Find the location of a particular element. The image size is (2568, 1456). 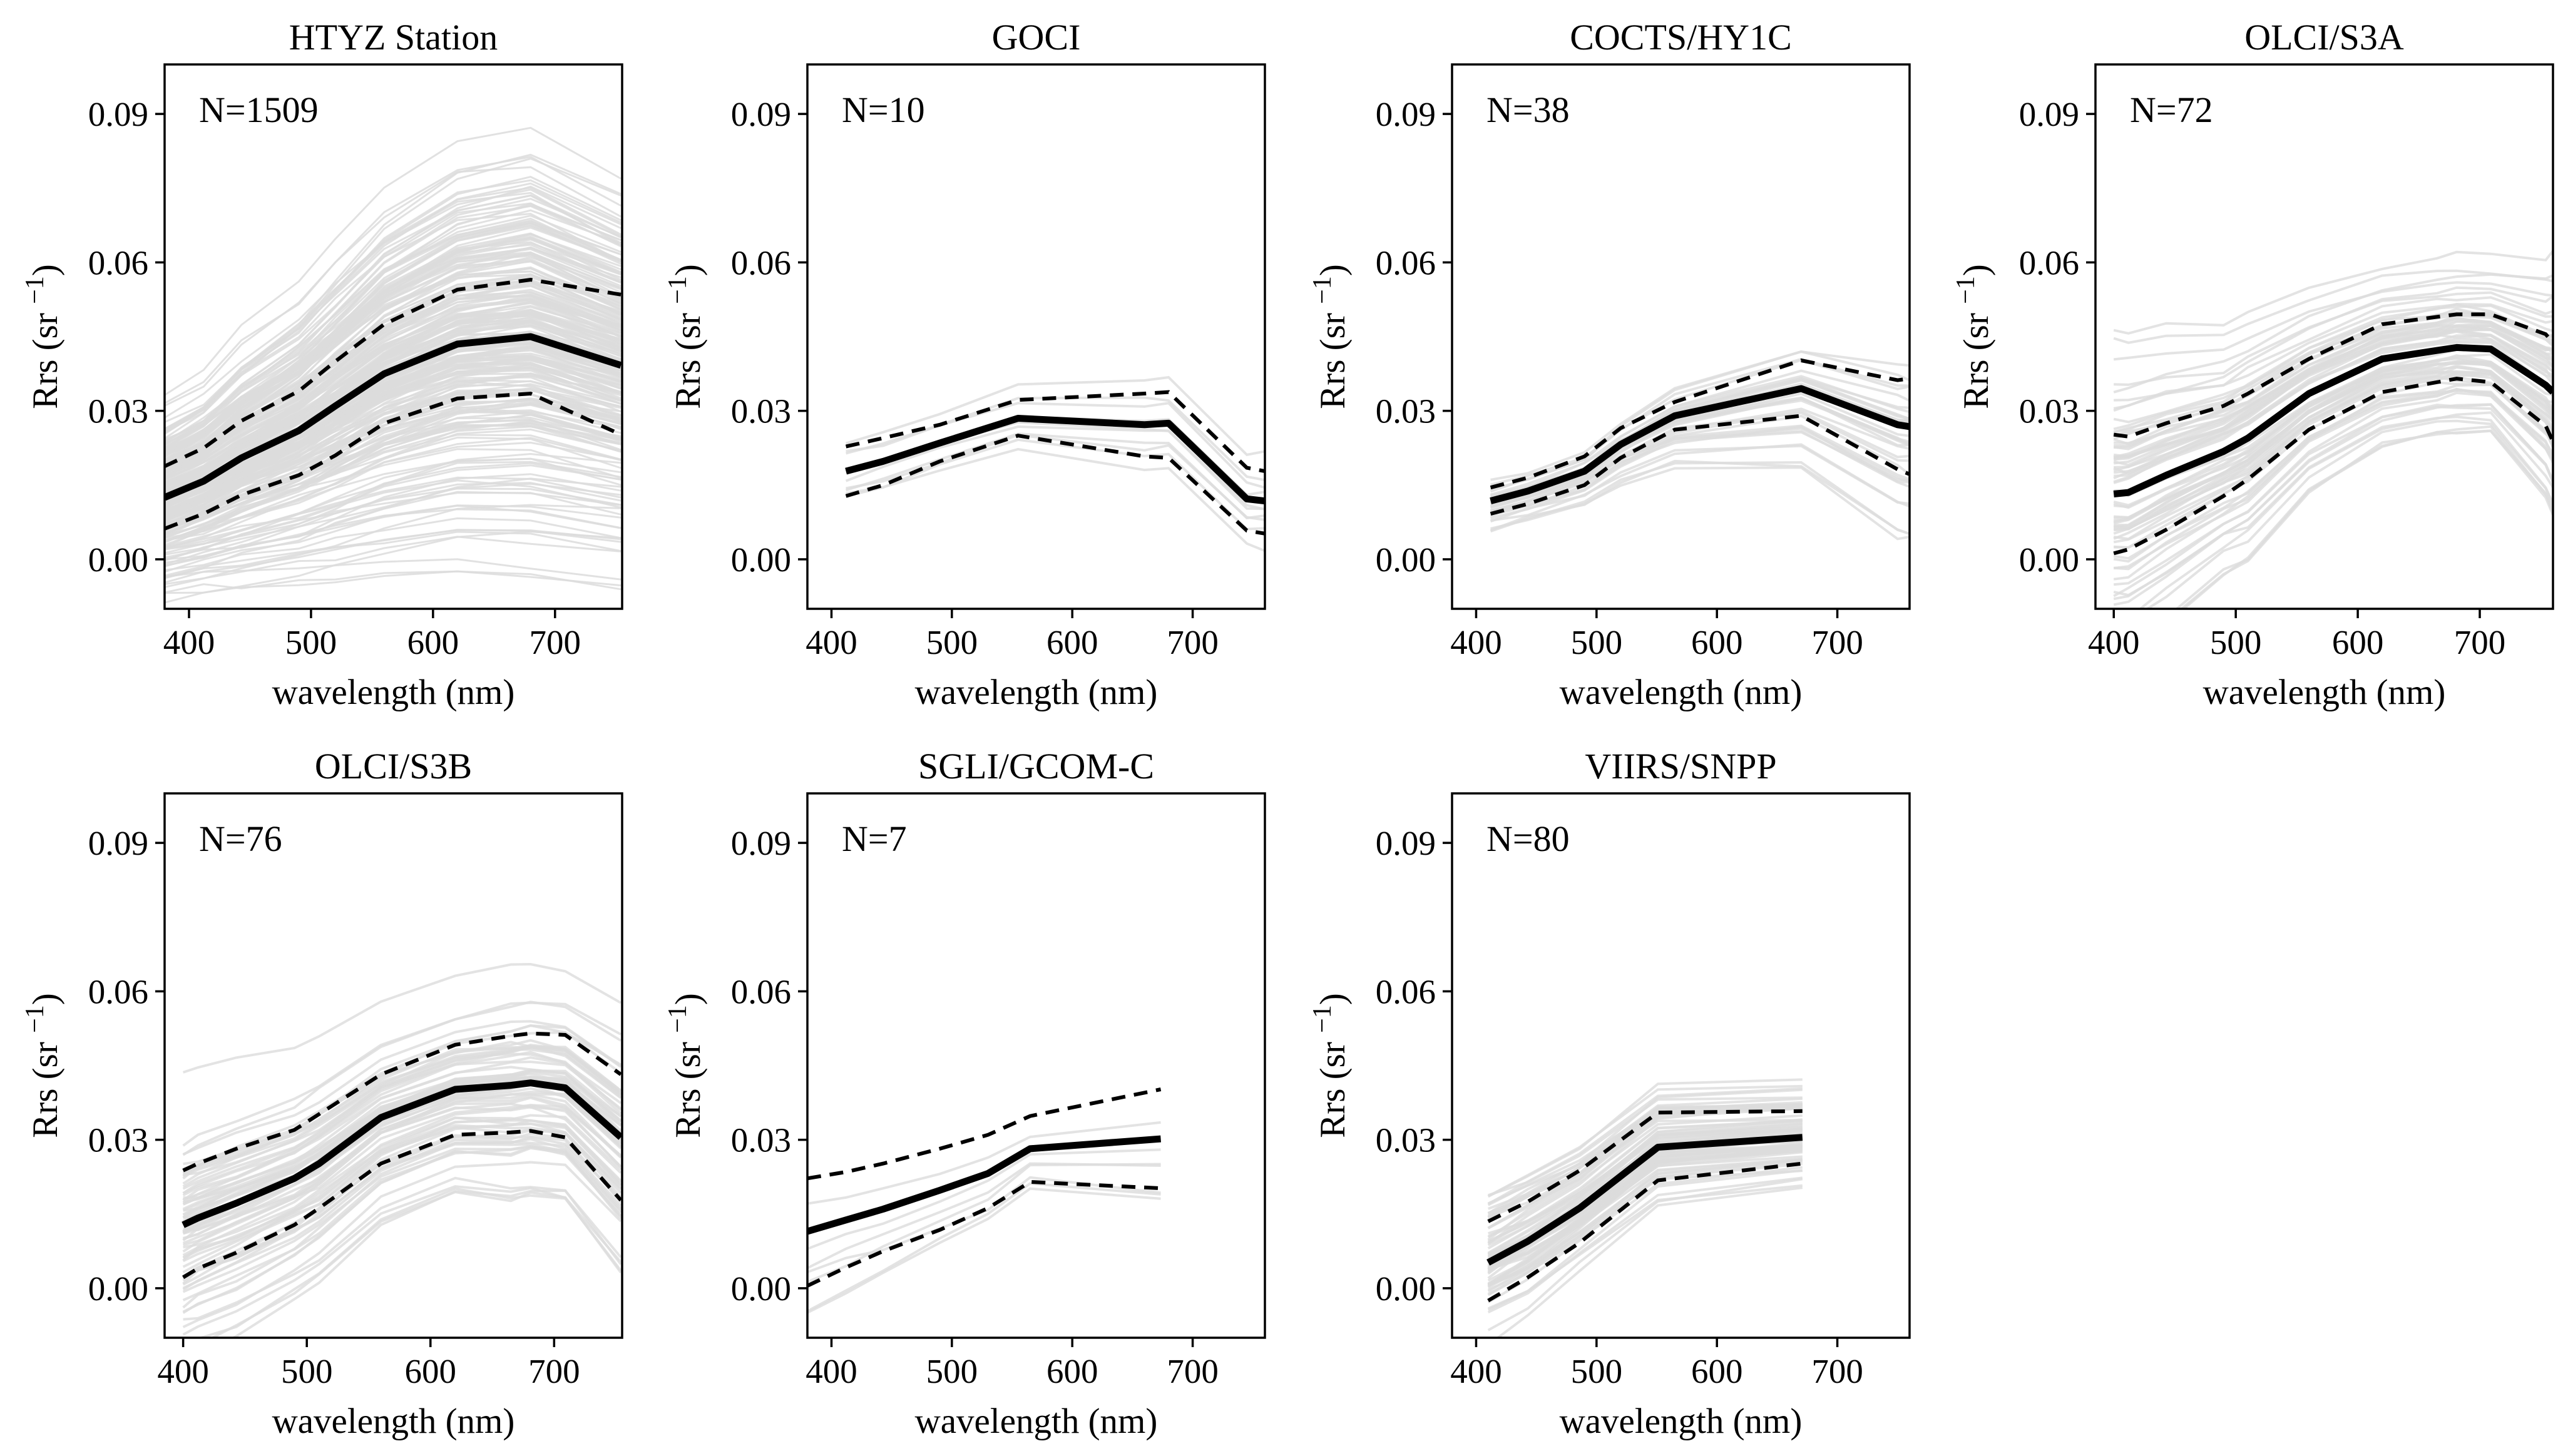

plot-area is located at coordinates (1055, 463).